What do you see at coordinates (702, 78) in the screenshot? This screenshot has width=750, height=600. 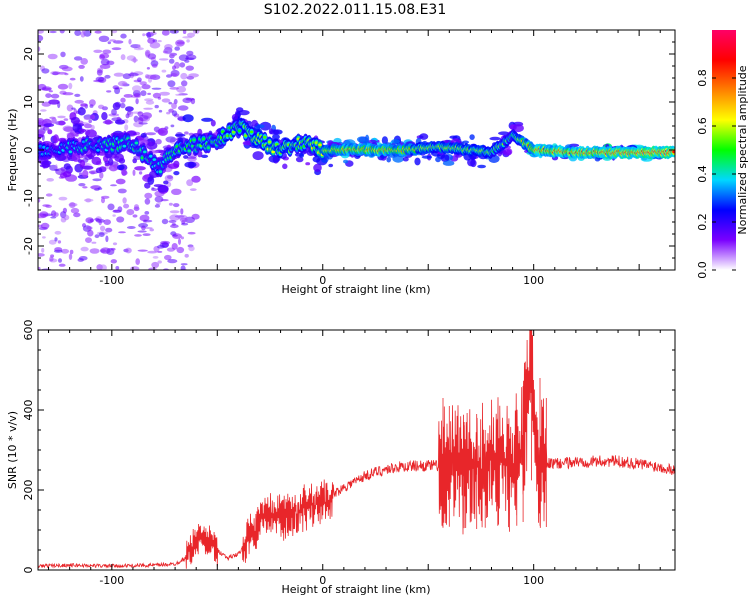 I see `colorbar-tick-label: 0.8` at bounding box center [702, 78].